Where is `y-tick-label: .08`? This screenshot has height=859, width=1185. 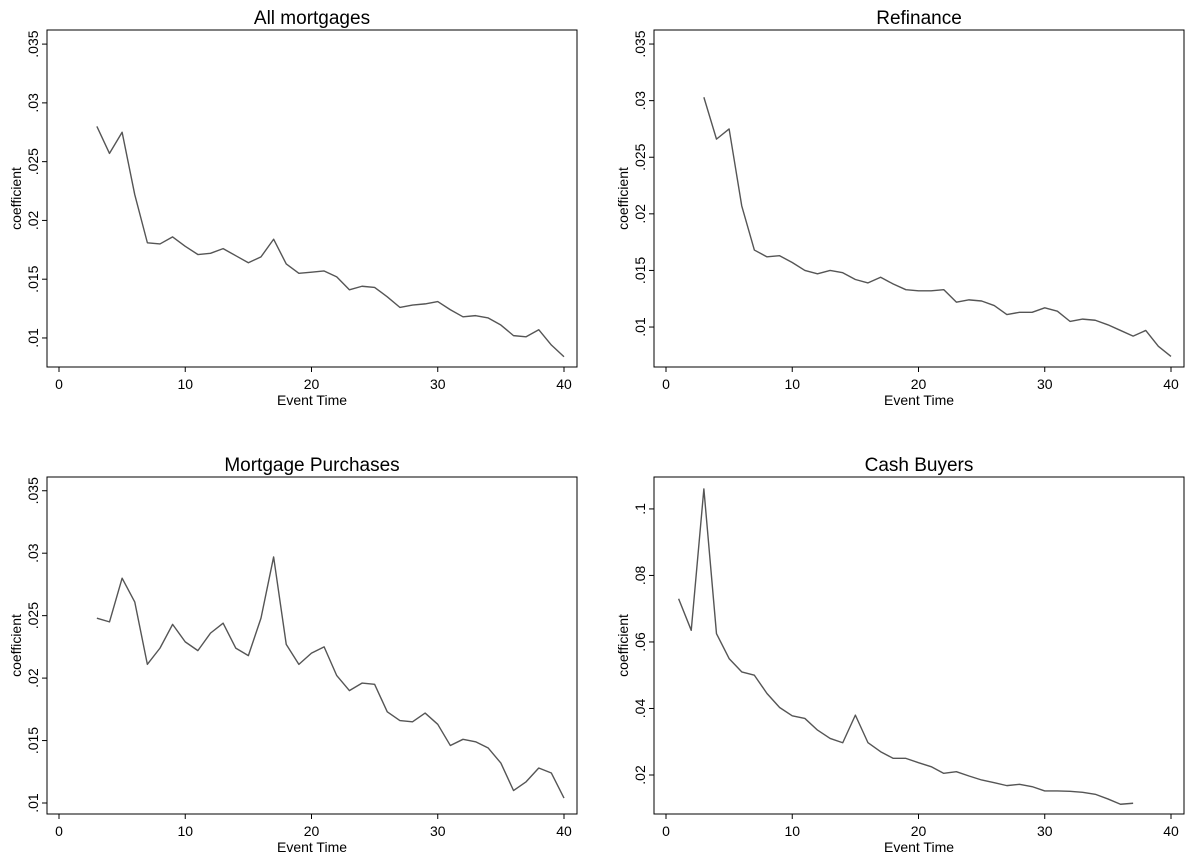
y-tick-label: .08 is located at coordinates (640, 576).